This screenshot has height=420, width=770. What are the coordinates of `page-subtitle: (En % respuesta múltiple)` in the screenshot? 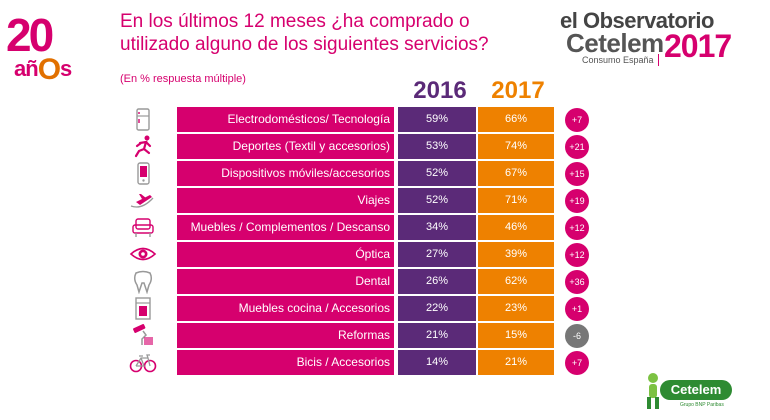 It's located at (183, 79).